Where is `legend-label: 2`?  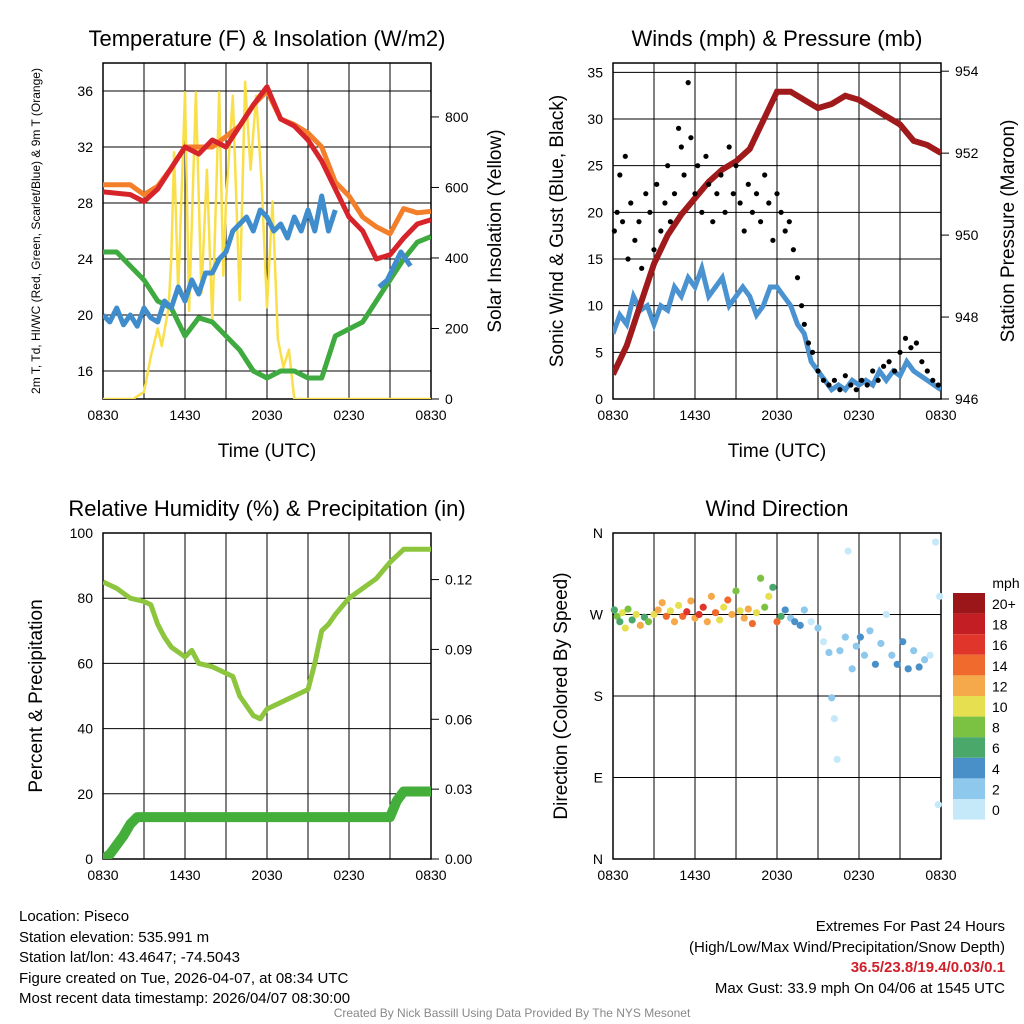 legend-label: 2 is located at coordinates (996, 789).